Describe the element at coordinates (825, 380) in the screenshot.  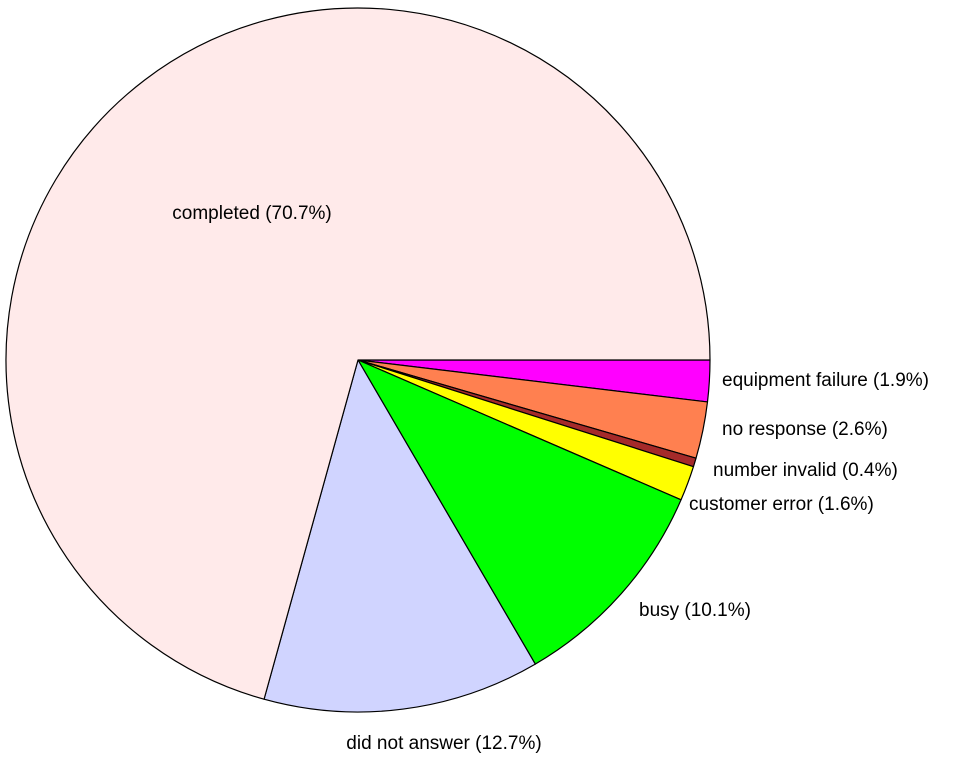
I see `pie-slice-label-0: equipment failure (1.9%)` at that location.